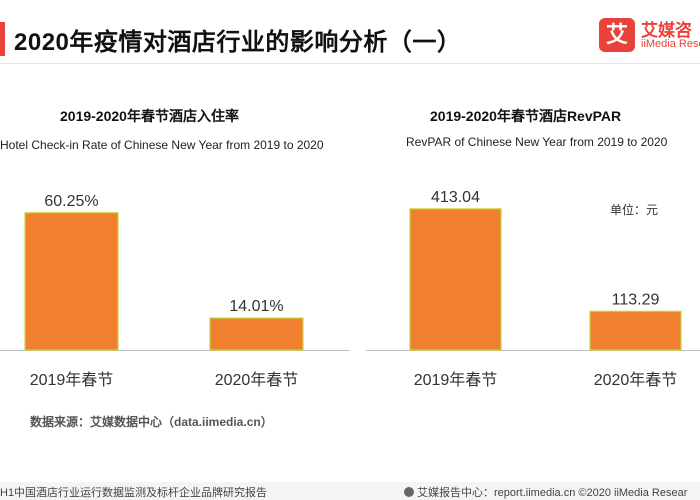 The image size is (700, 500). I want to click on chart1-value-label-2: 14.01%, so click(256, 306).